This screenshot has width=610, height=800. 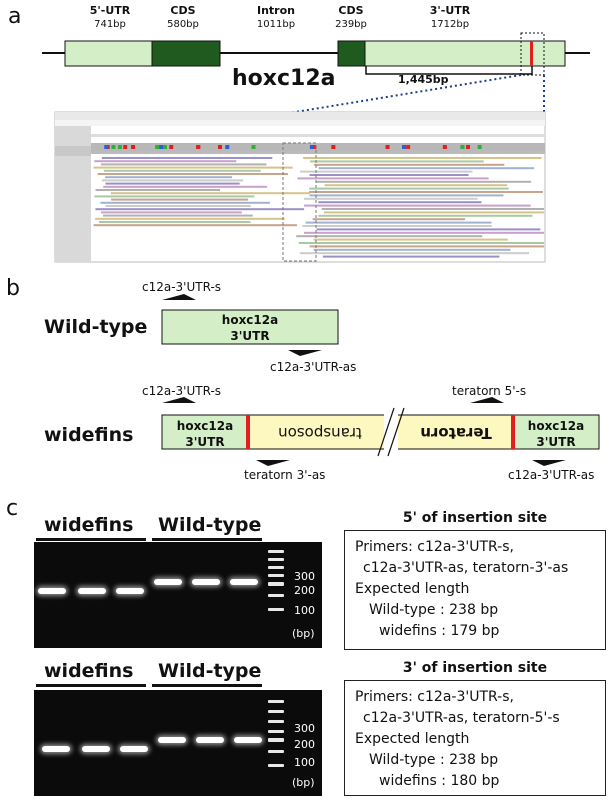 I want to click on zoom-box, so click(x=532, y=54).